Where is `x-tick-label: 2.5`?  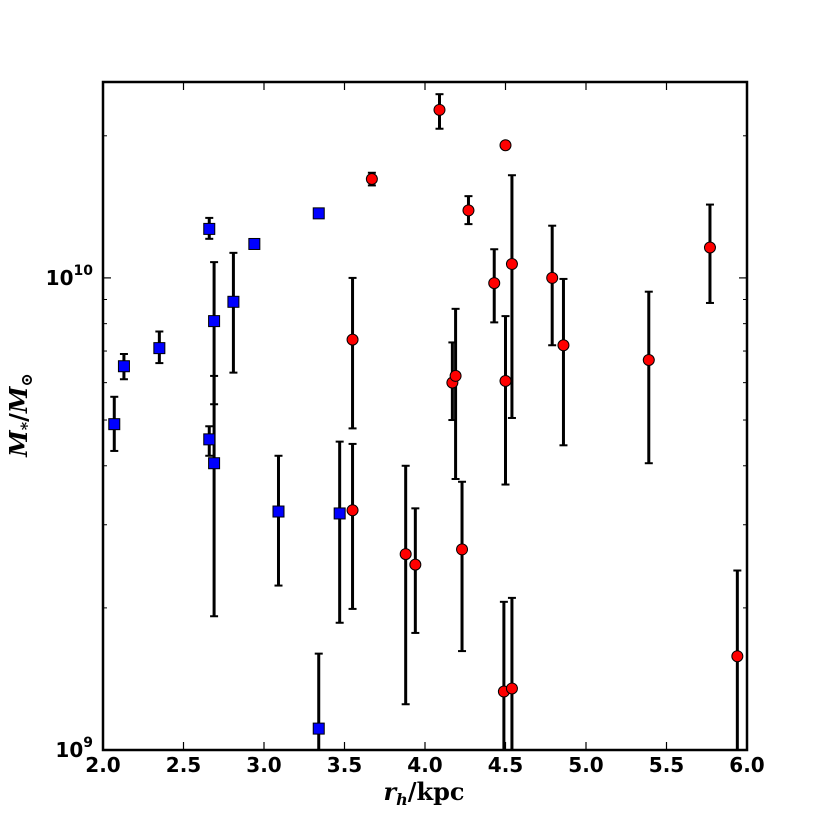 x-tick-label: 2.5 is located at coordinates (183, 765).